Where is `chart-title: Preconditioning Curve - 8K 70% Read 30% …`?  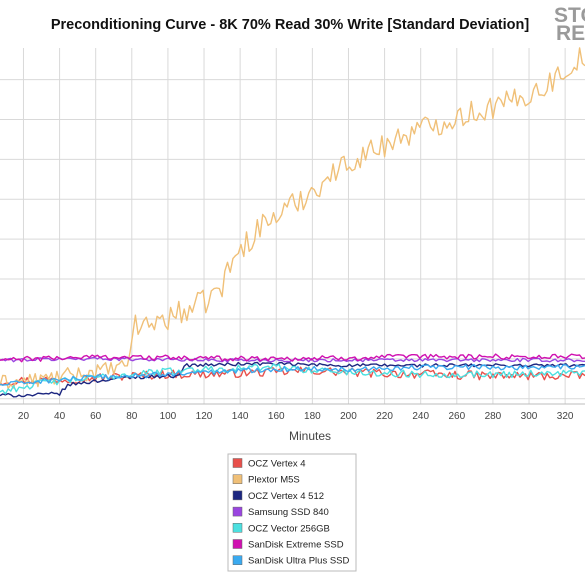 chart-title: Preconditioning Curve - 8K 70% Read 30% … is located at coordinates (290, 25).